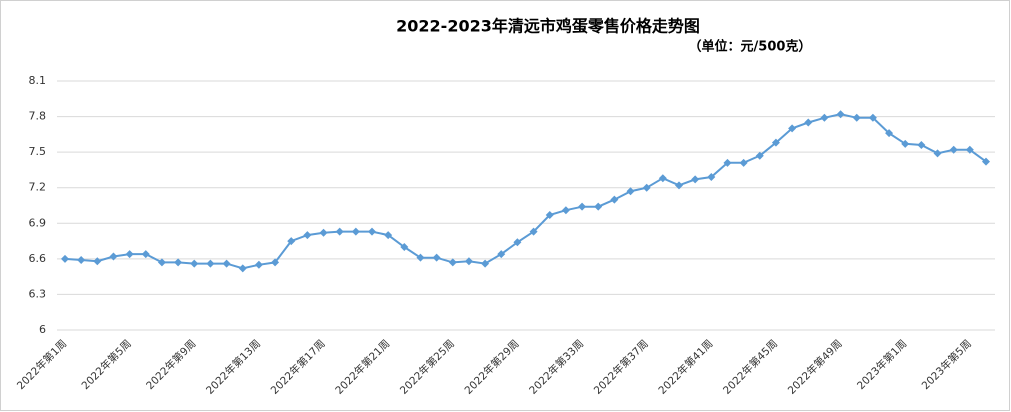 The width and height of the screenshot is (1011, 412). What do you see at coordinates (38, 222) in the screenshot?
I see `y-tick-label: 6.9` at bounding box center [38, 222].